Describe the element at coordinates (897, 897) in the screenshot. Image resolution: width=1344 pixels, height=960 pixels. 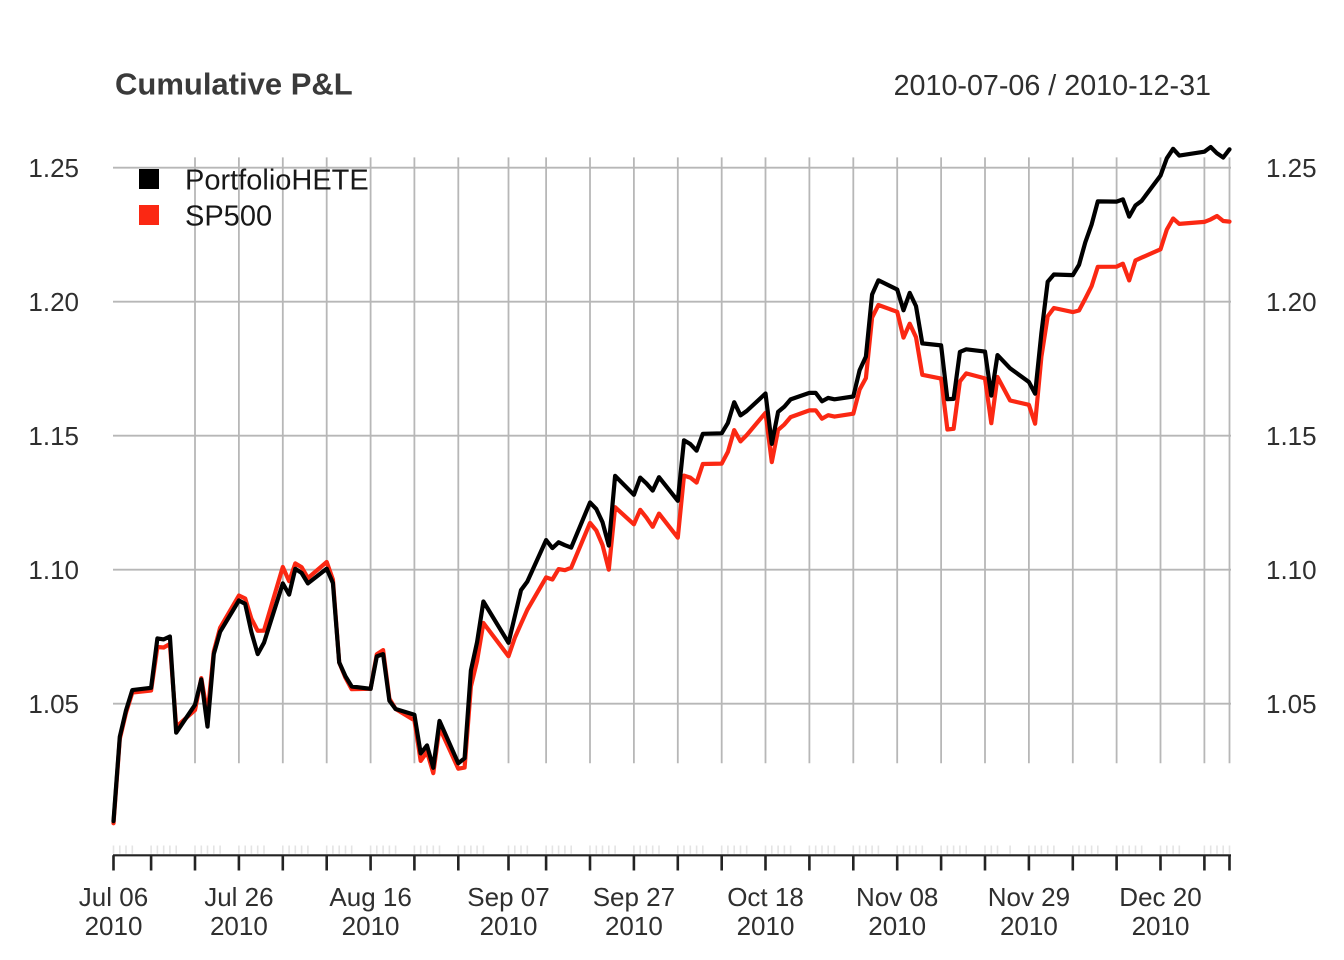
I see `svg-text: Nov 08` at that location.